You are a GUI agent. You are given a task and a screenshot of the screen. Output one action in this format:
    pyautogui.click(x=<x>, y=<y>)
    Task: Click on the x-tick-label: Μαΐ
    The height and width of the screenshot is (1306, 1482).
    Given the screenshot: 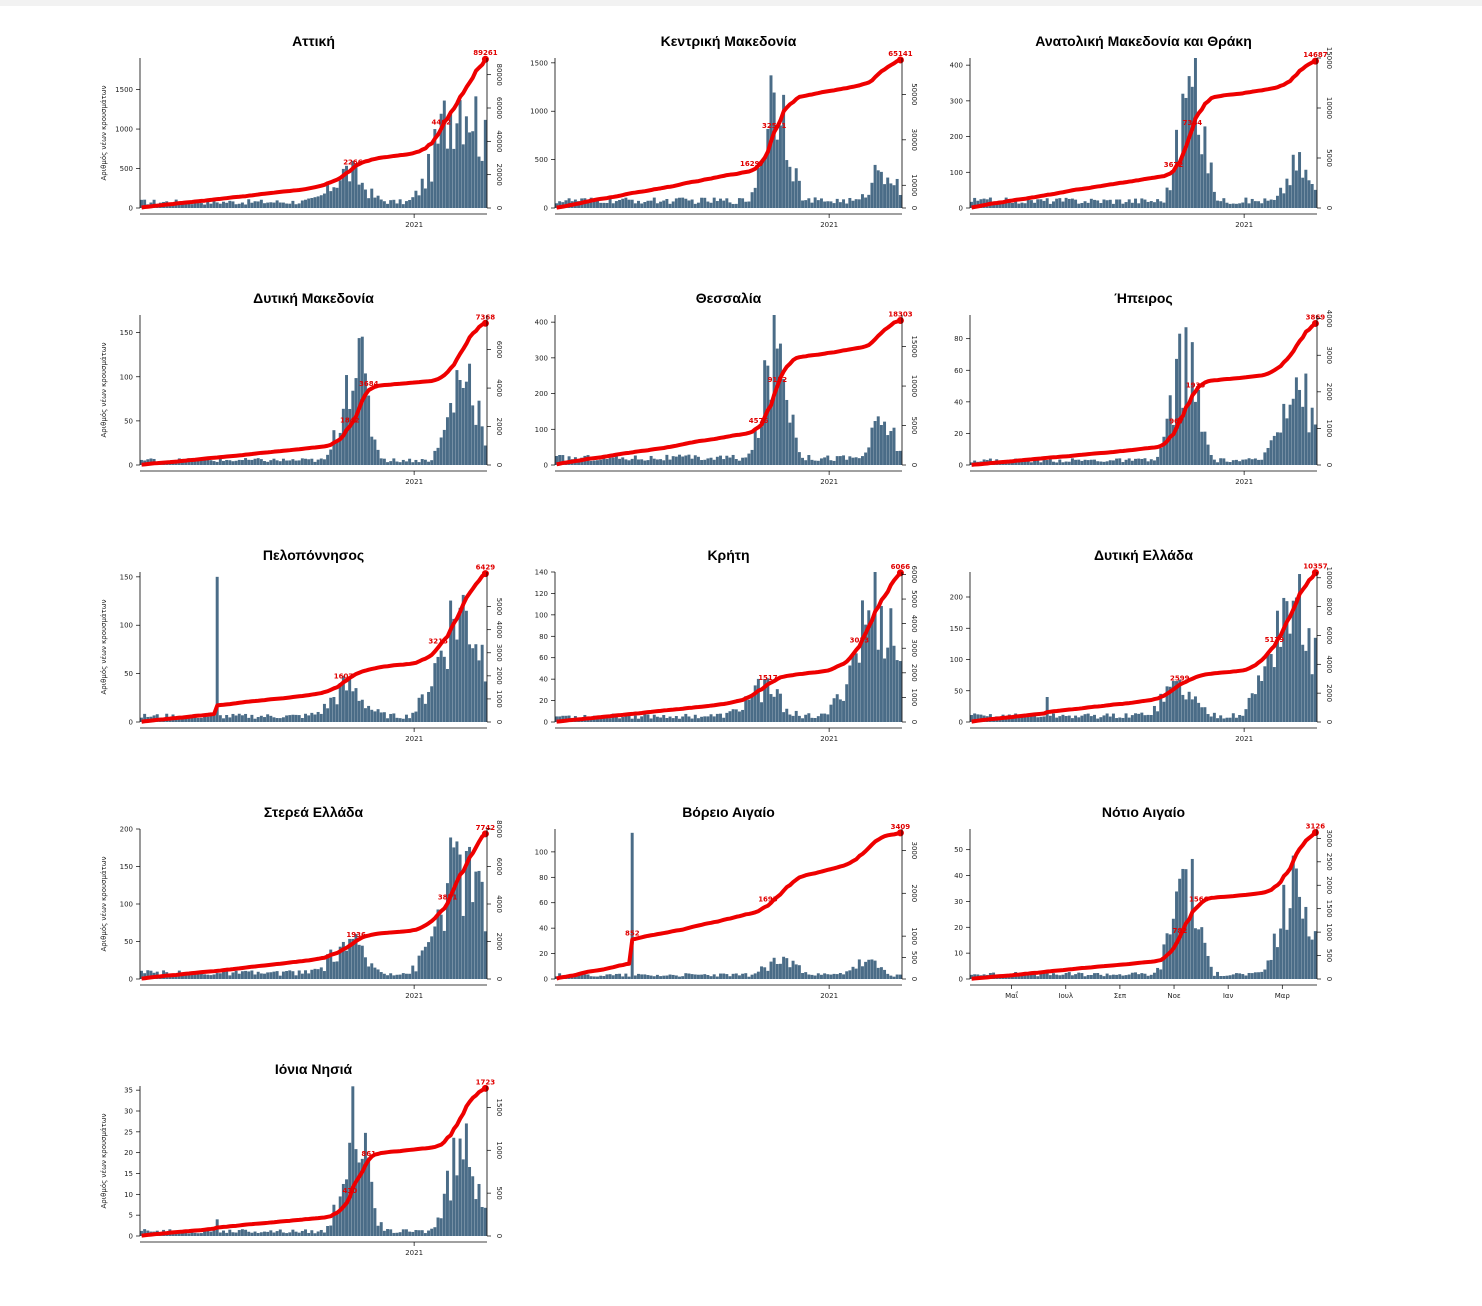 What is the action you would take?
    pyautogui.click(x=1012, y=995)
    